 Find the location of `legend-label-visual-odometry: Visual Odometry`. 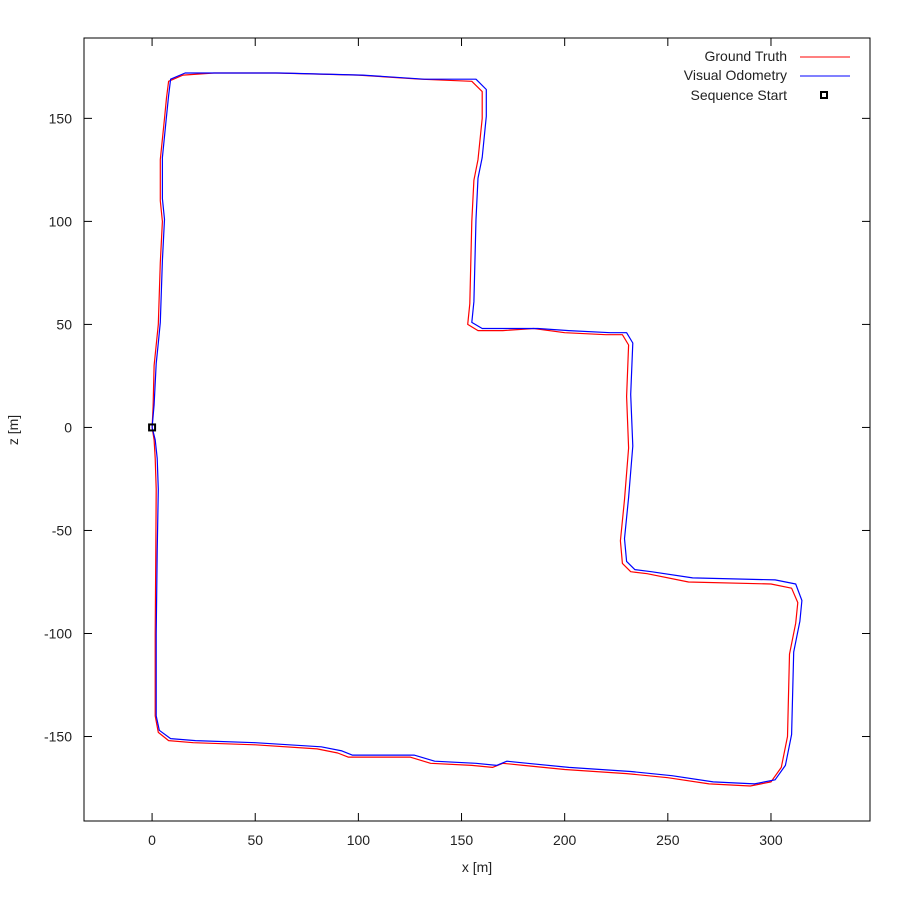

legend-label-visual-odometry: Visual Odometry is located at coordinates (735, 75).